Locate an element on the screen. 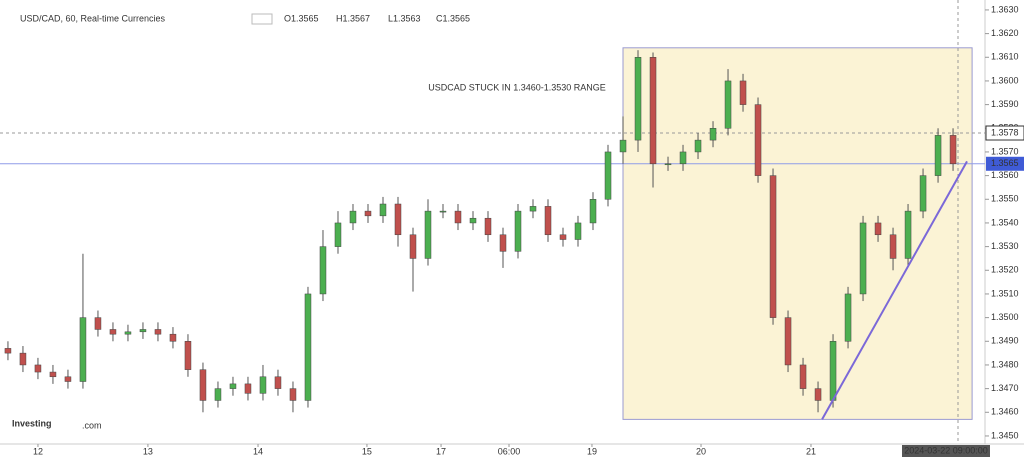  x-tick-label: 06:00 is located at coordinates (509, 451).